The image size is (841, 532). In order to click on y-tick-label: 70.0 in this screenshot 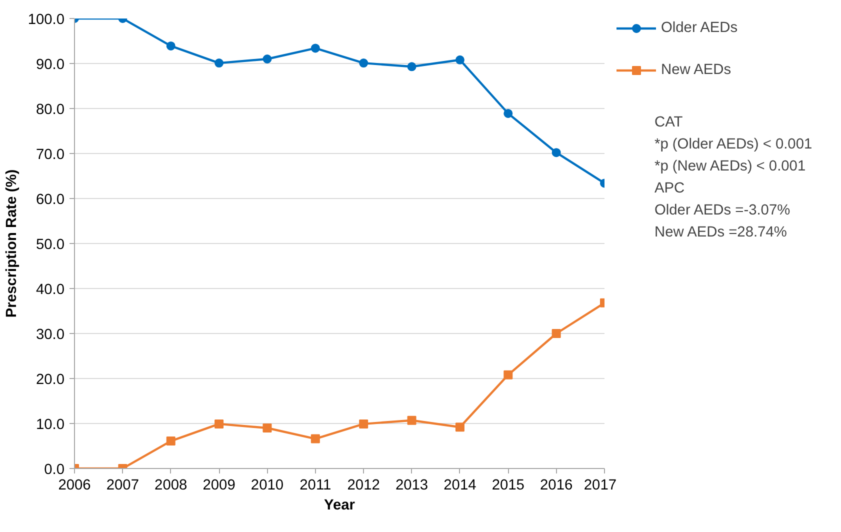, I will do `click(50, 155)`.